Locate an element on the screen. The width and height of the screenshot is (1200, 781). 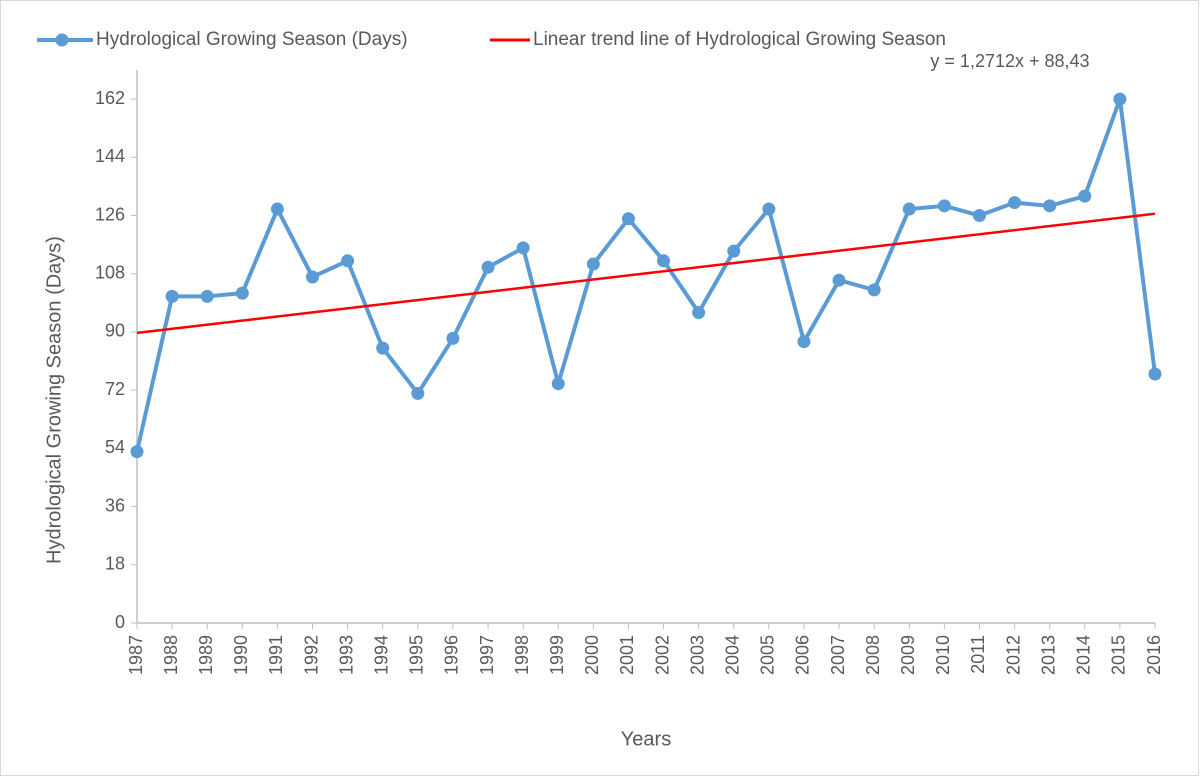
y-tick-label: 90 is located at coordinates (115, 331).